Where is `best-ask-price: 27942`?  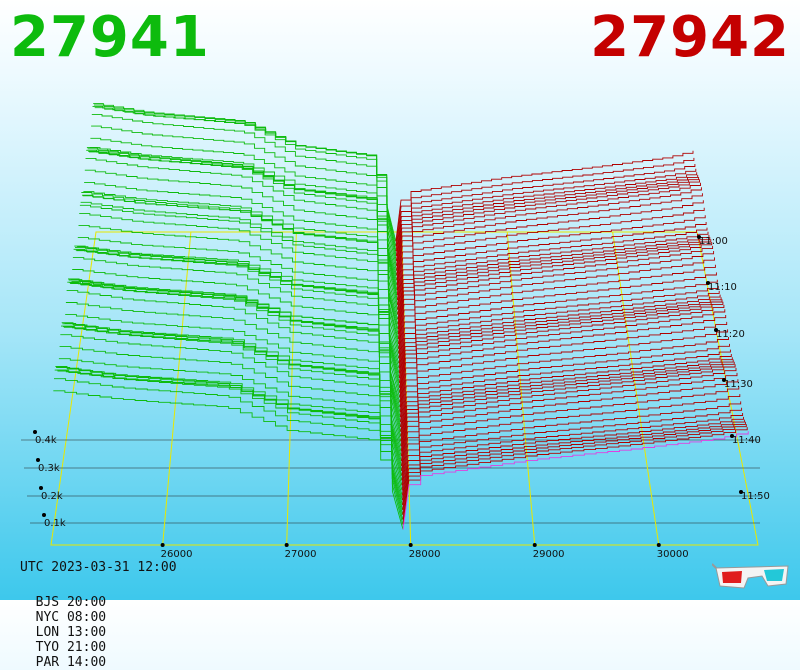 best-ask-price: 27942 is located at coordinates (690, 37).